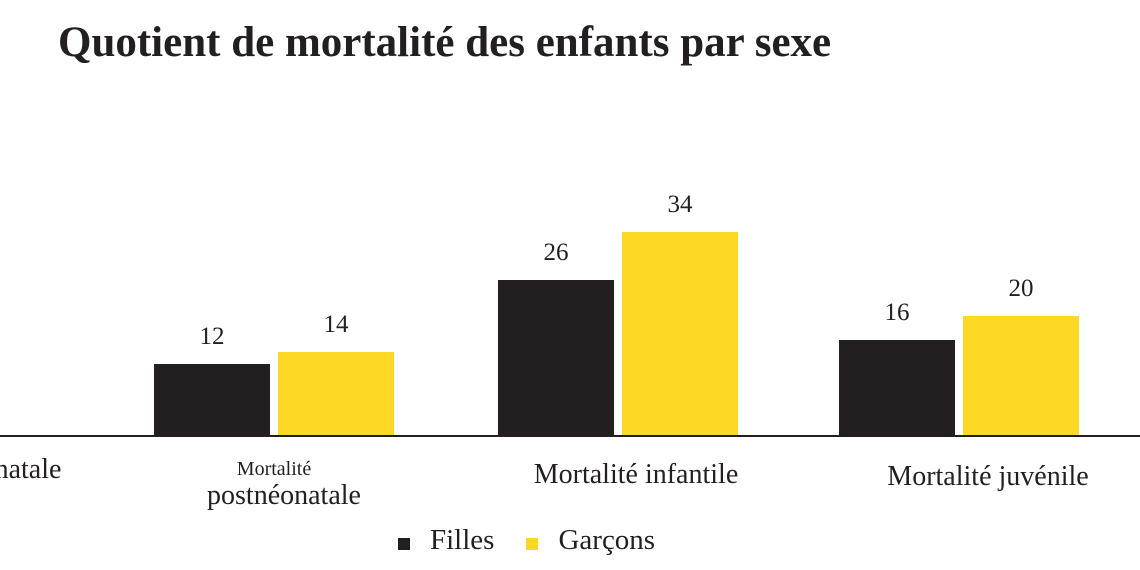 This screenshot has width=1140, height=570. I want to click on data-label-filles-1: 12, so click(212, 336).